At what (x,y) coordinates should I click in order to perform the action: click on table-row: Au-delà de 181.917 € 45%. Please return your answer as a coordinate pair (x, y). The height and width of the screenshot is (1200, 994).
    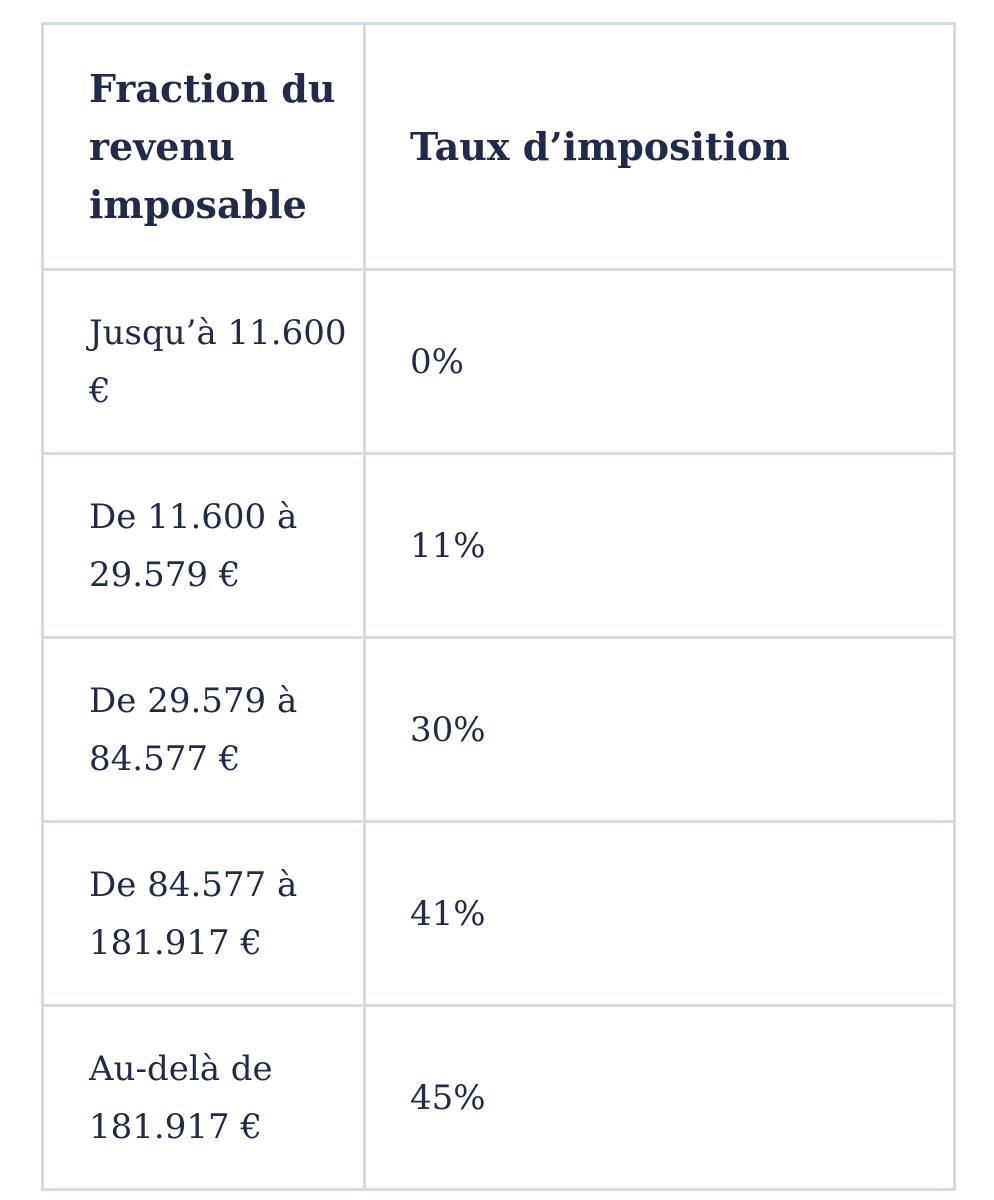
    Looking at the image, I should click on (498, 1097).